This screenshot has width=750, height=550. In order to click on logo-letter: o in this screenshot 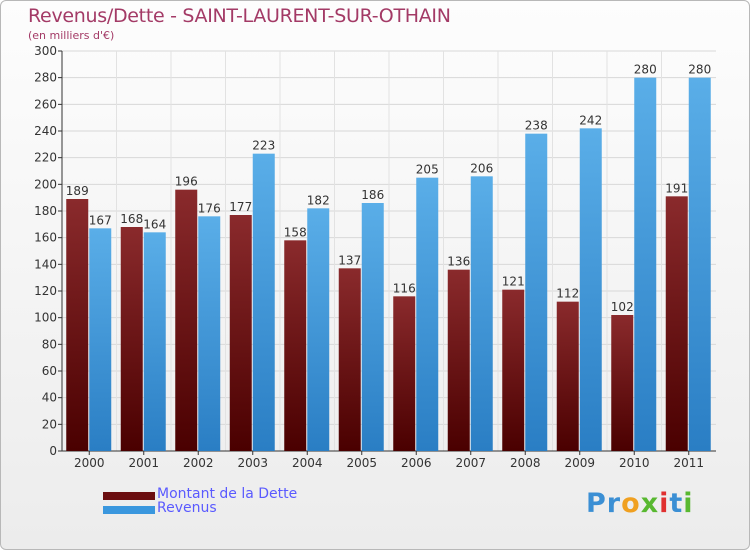, I will do `click(631, 503)`.